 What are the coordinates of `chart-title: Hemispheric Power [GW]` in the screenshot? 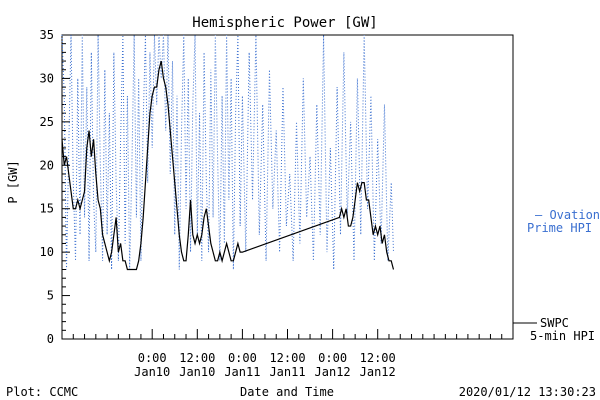 It's located at (284, 23).